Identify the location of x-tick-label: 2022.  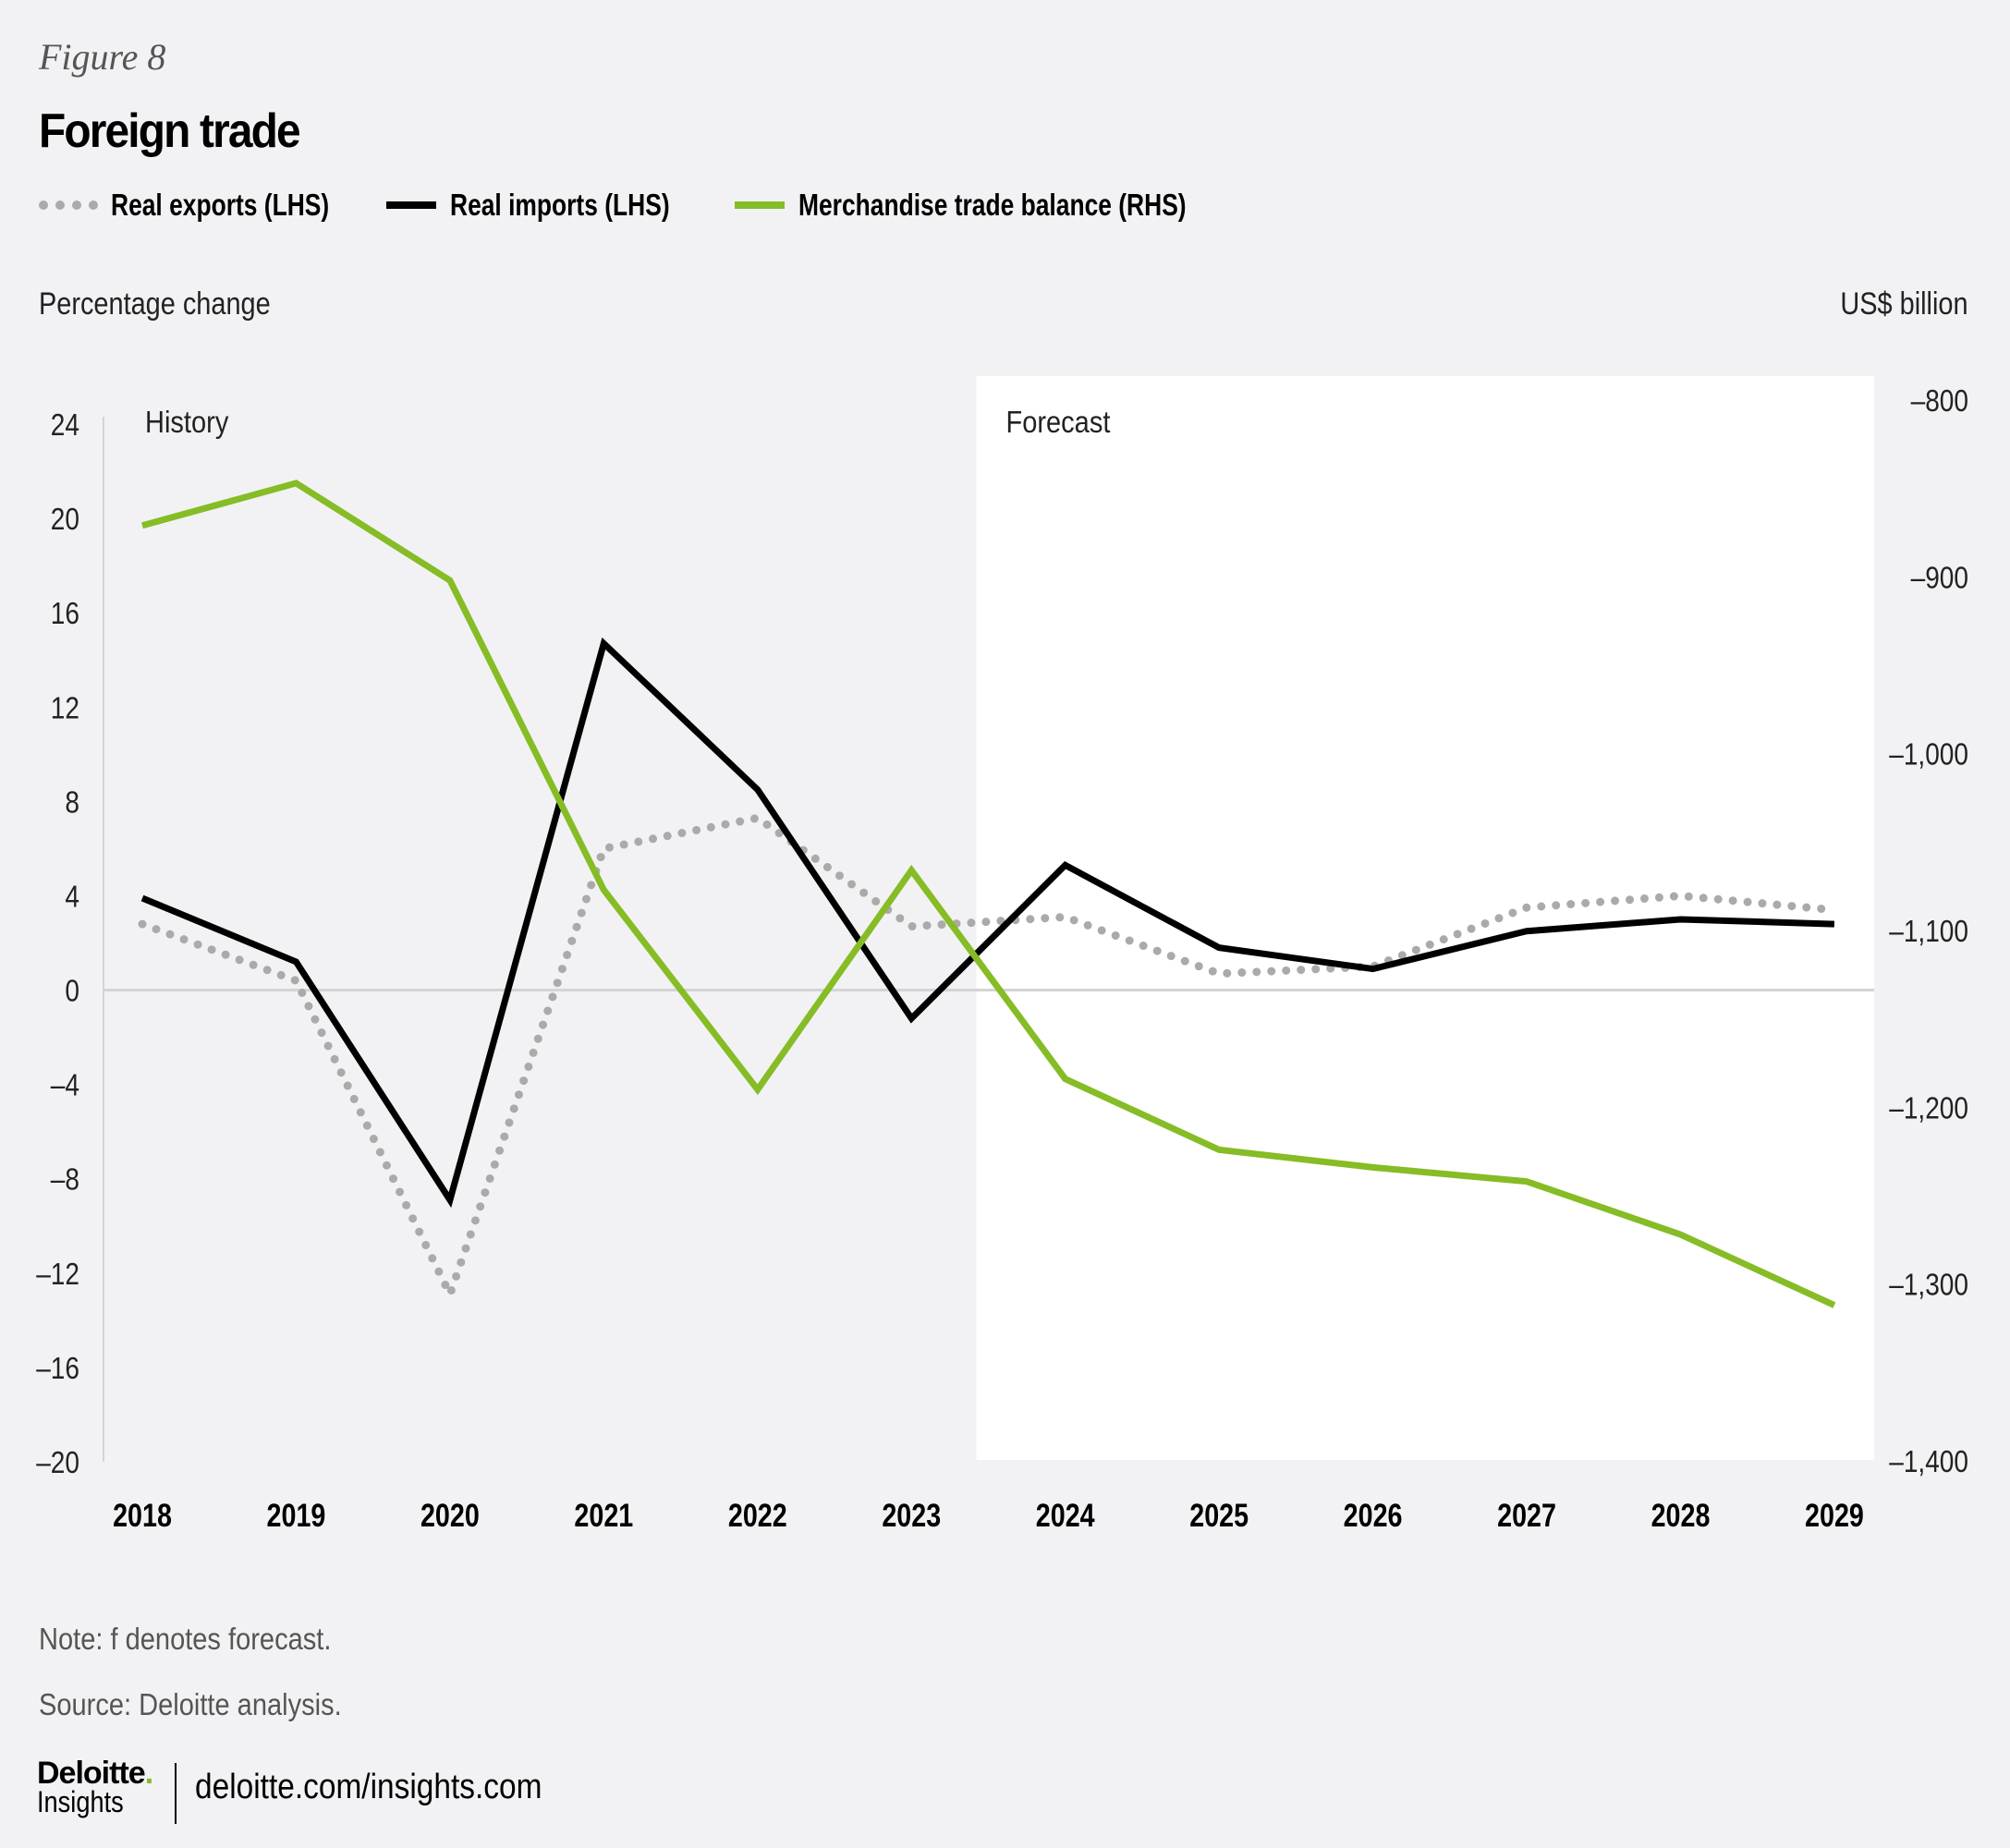
(757, 1515).